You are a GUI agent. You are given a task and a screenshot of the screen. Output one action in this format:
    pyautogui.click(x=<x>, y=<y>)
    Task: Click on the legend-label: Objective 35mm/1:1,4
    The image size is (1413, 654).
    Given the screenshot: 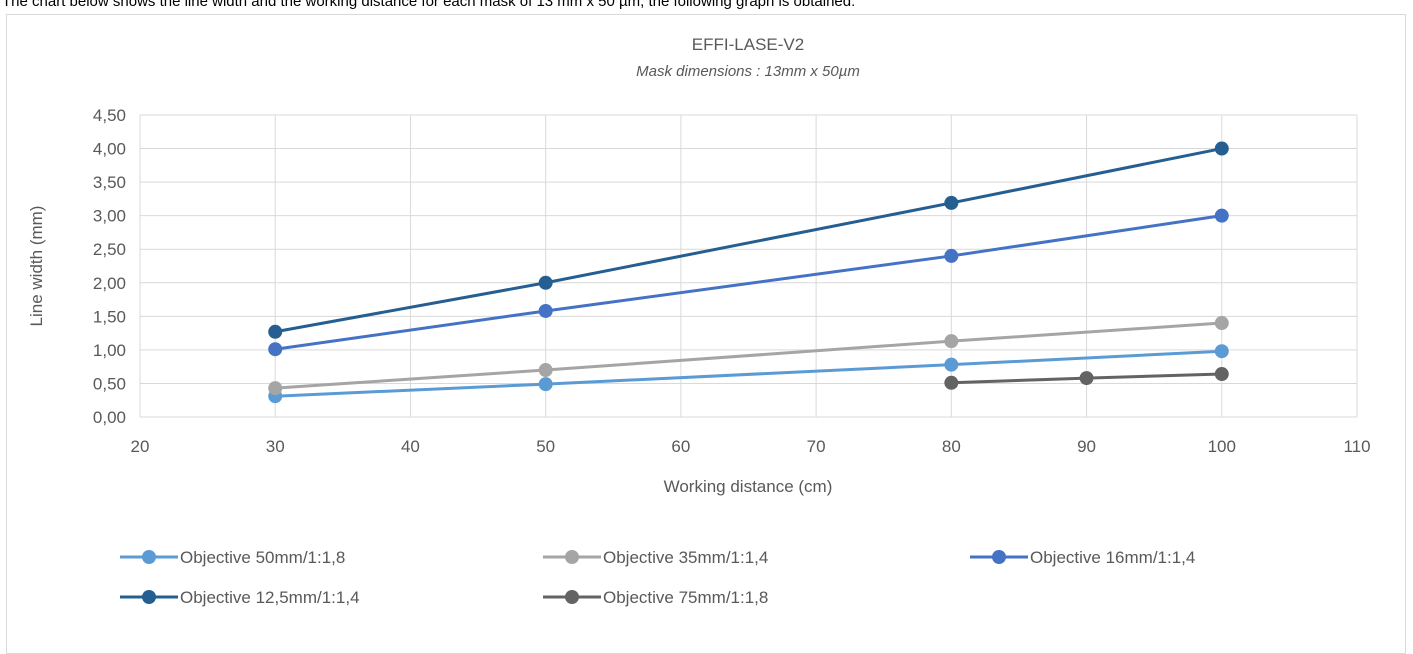 What is the action you would take?
    pyautogui.click(x=685, y=557)
    